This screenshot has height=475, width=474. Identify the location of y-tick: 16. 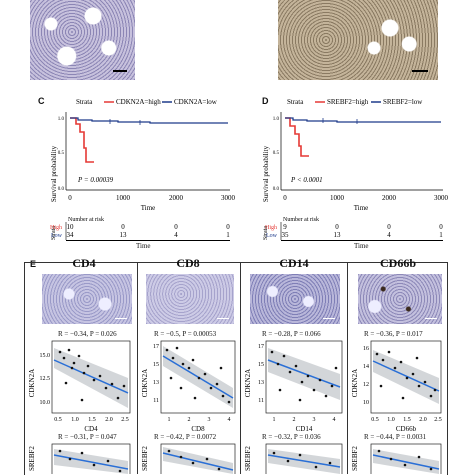
(366, 349).